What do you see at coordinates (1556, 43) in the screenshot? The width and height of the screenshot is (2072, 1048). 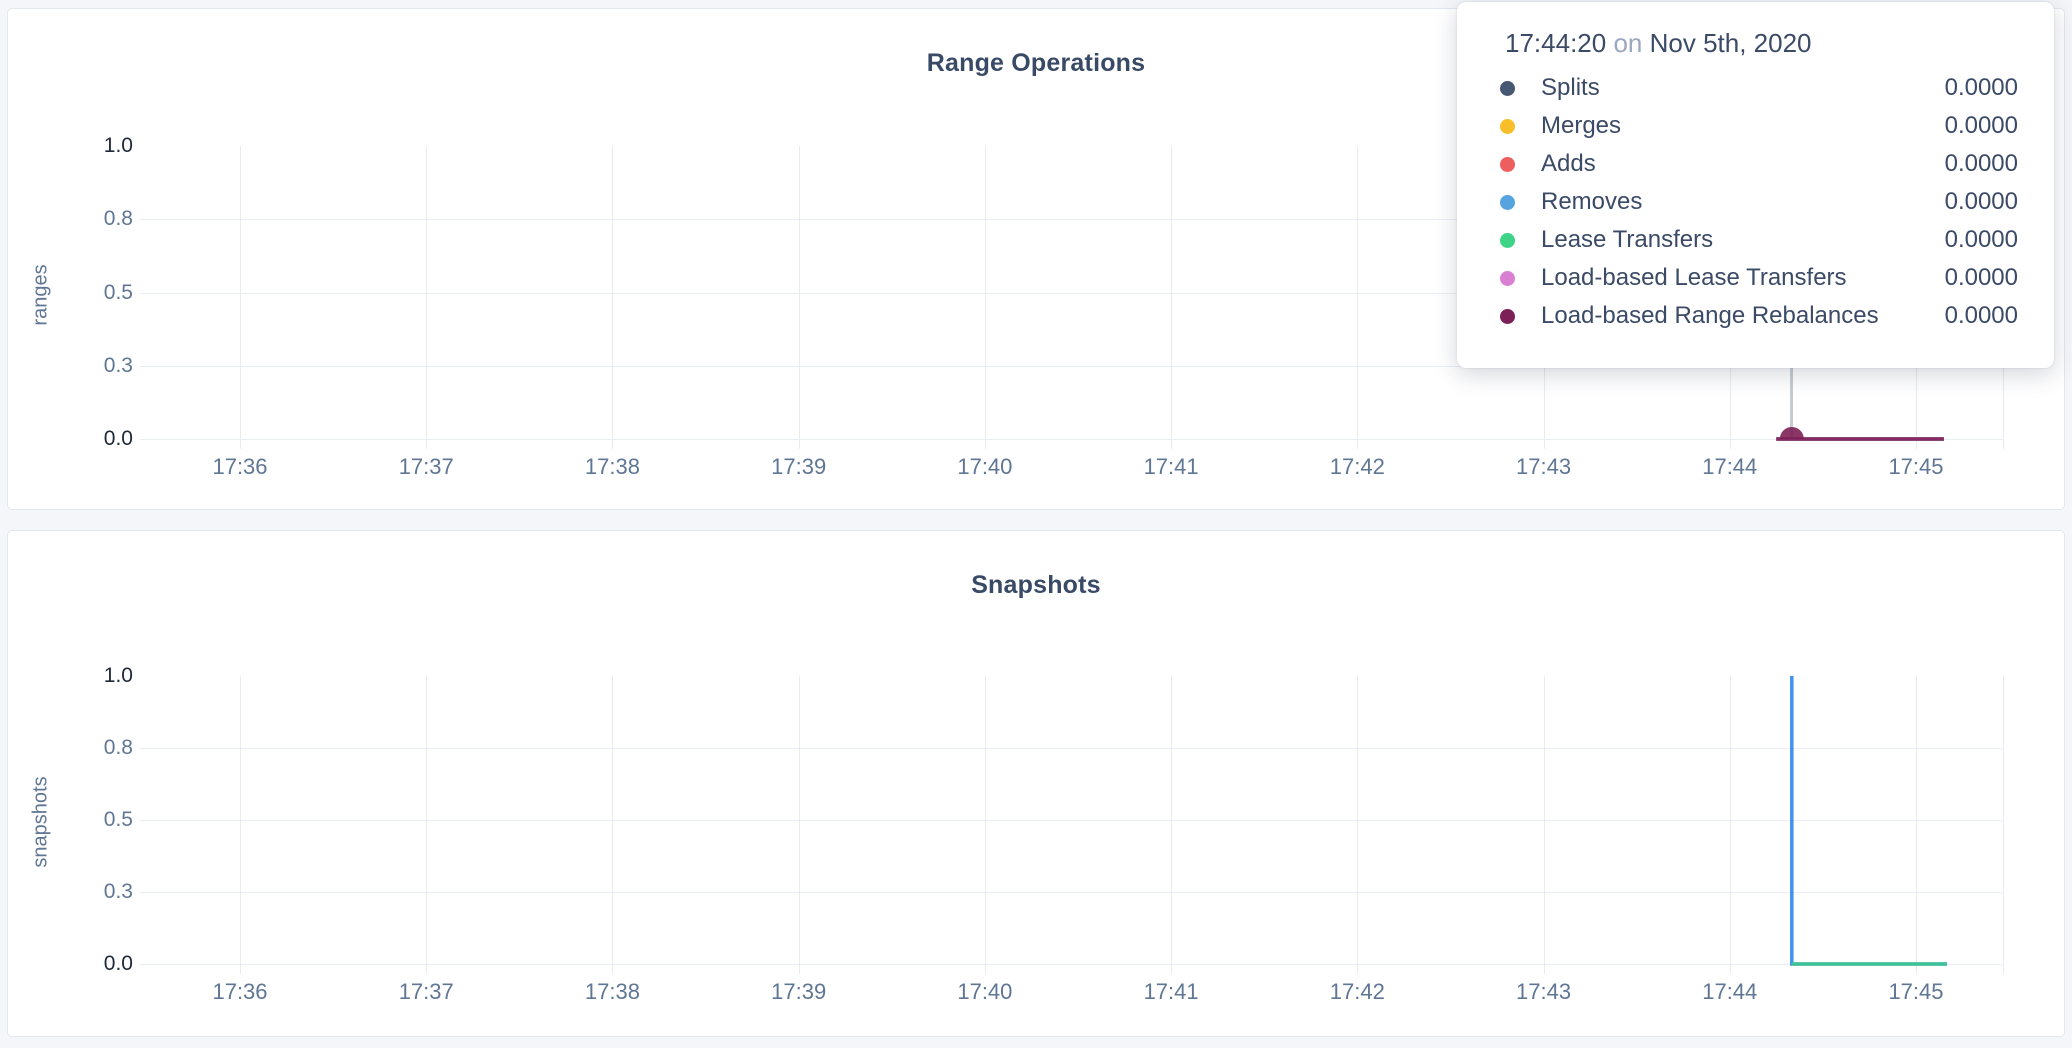 I see `tooltip-time: 17:44:20` at bounding box center [1556, 43].